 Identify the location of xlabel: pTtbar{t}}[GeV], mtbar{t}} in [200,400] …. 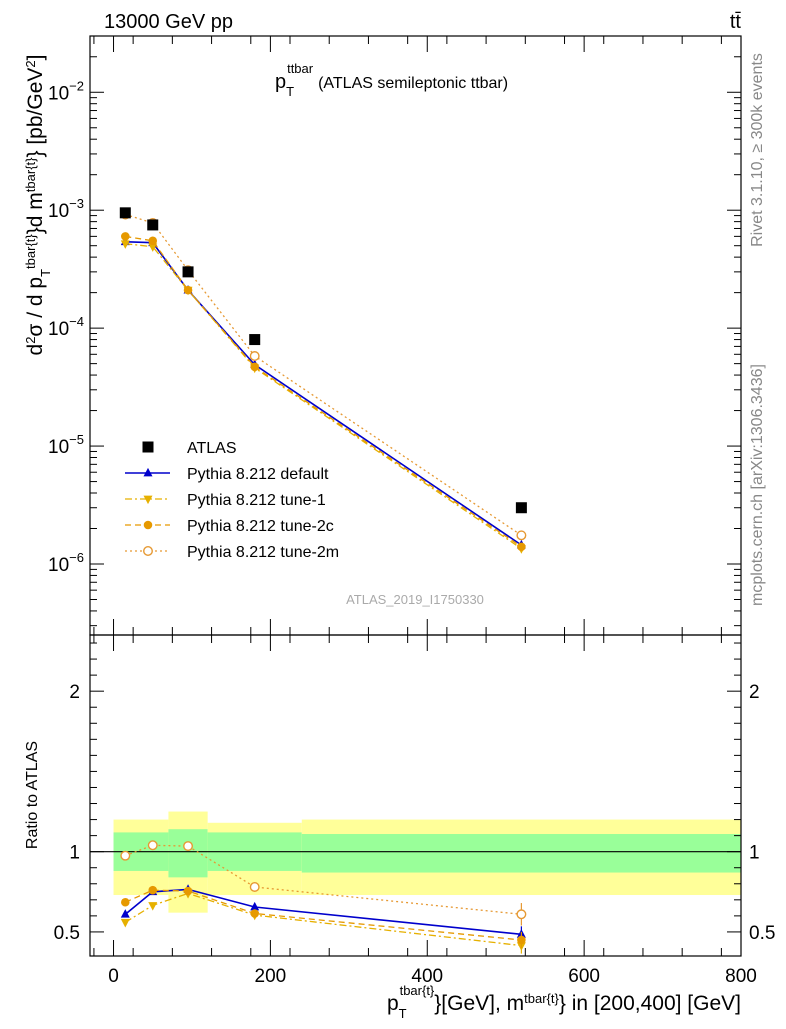
(564, 1002).